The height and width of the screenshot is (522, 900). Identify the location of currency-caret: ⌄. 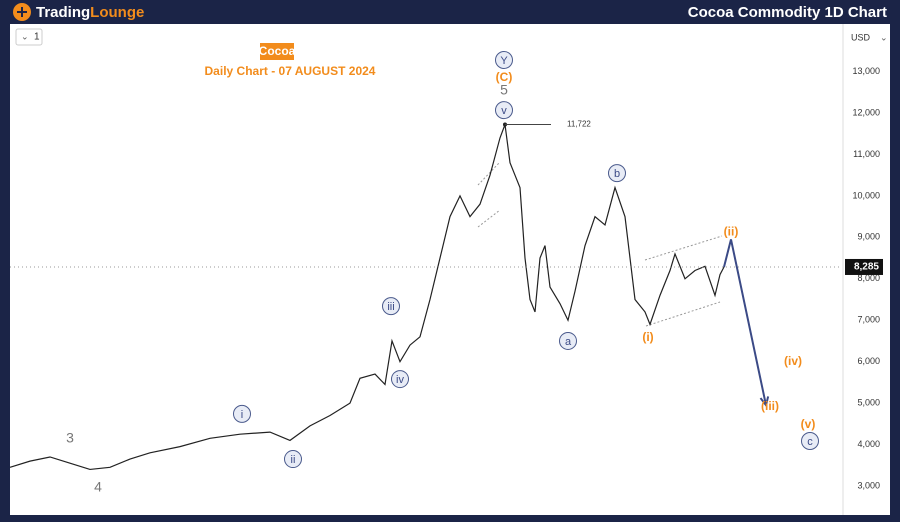
(884, 37).